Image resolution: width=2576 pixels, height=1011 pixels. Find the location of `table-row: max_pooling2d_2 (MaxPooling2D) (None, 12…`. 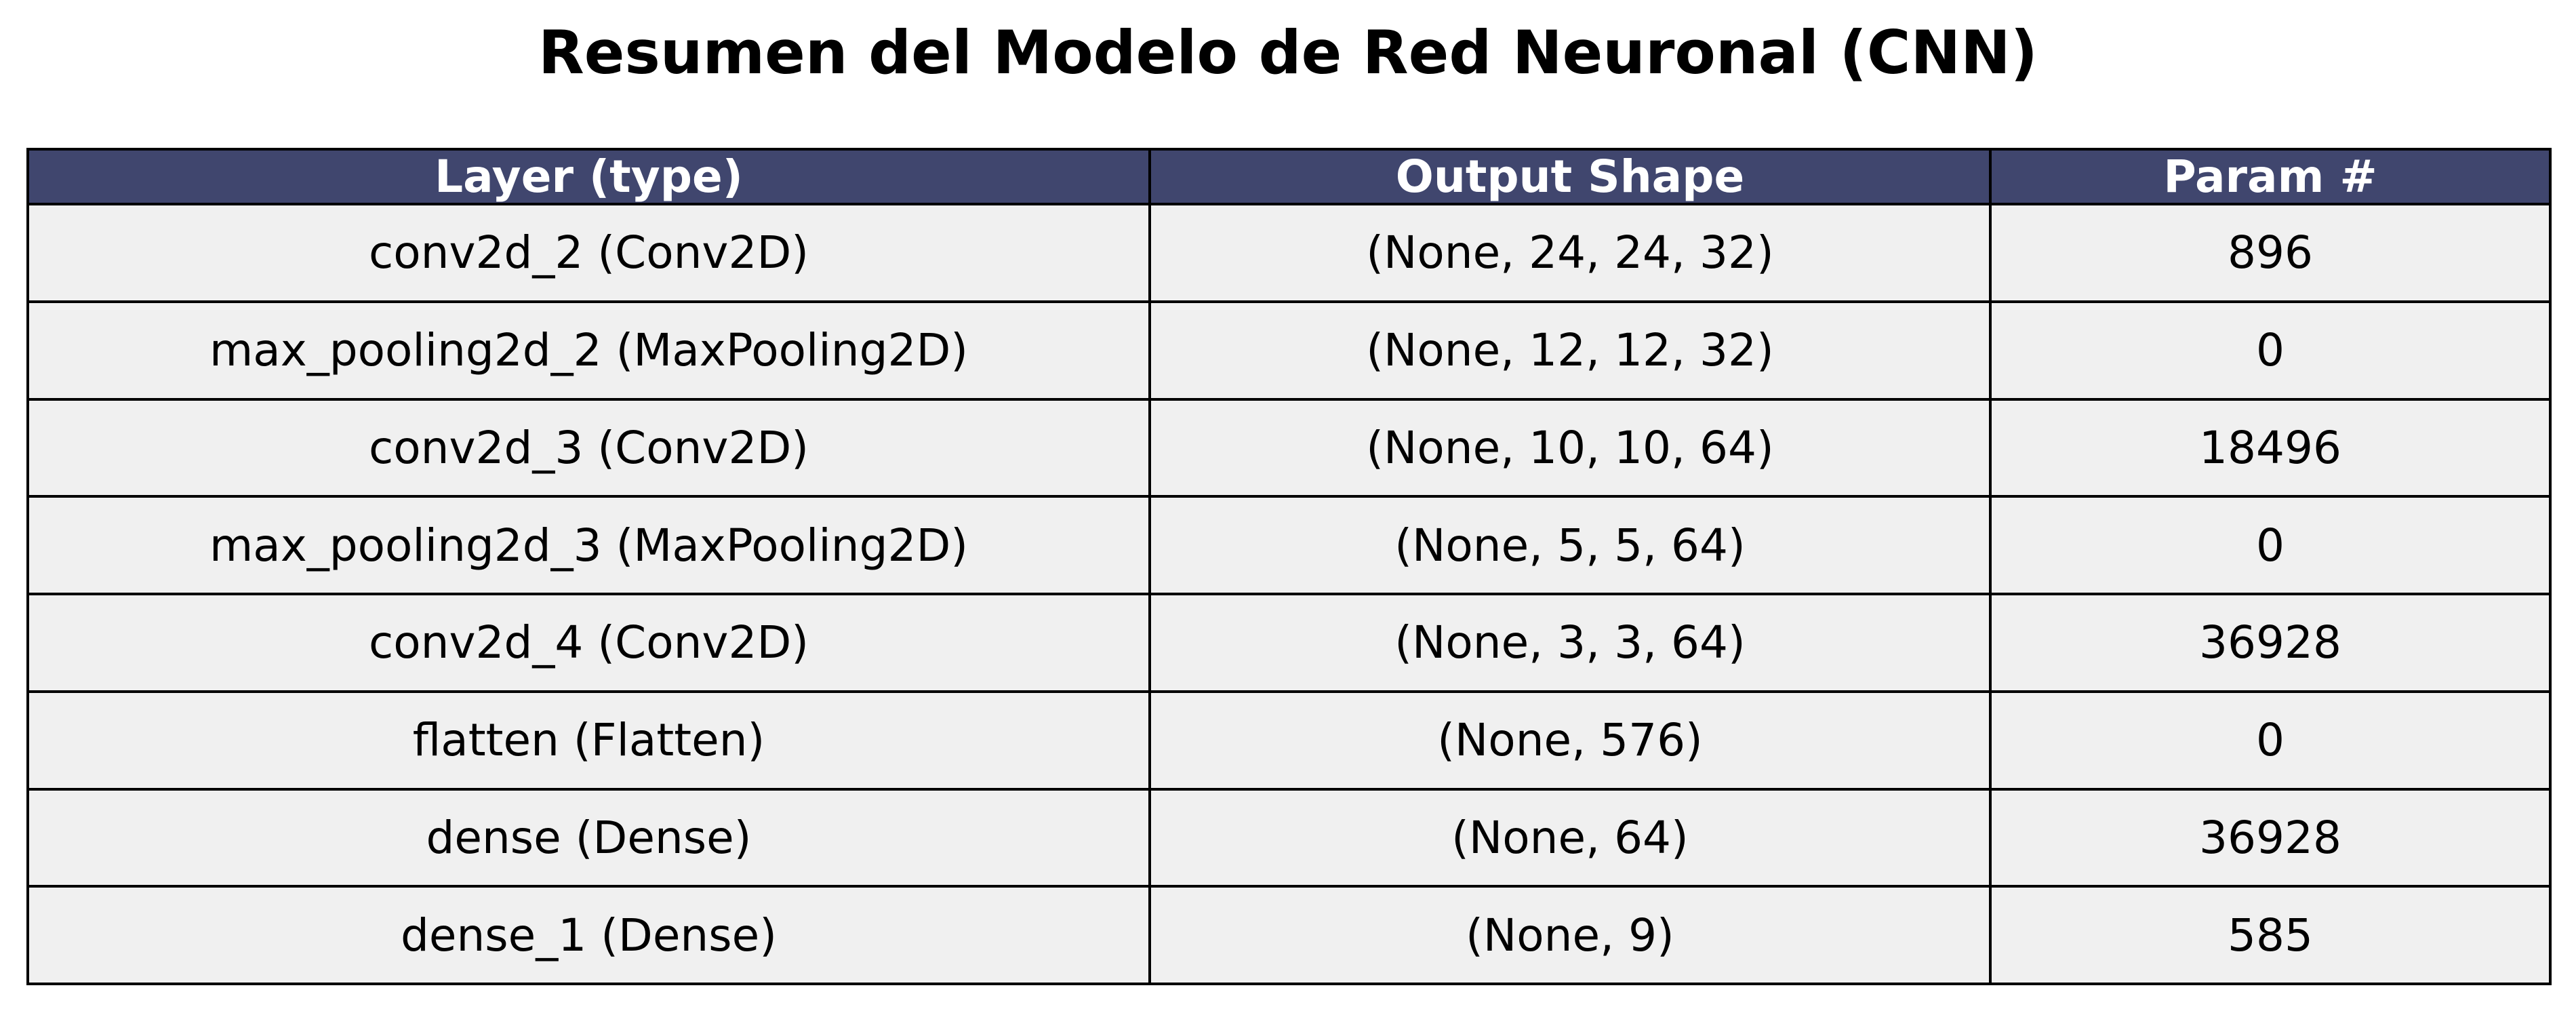

table-row: max_pooling2d_2 (MaxPooling2D) (None, 12… is located at coordinates (1289, 350).